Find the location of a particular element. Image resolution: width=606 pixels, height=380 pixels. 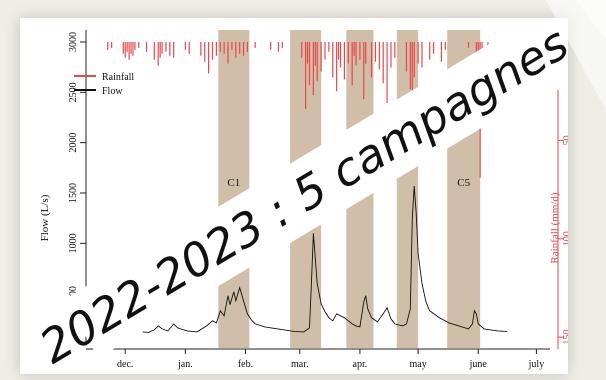

flow-tick-label: 2500 is located at coordinates (73, 92).